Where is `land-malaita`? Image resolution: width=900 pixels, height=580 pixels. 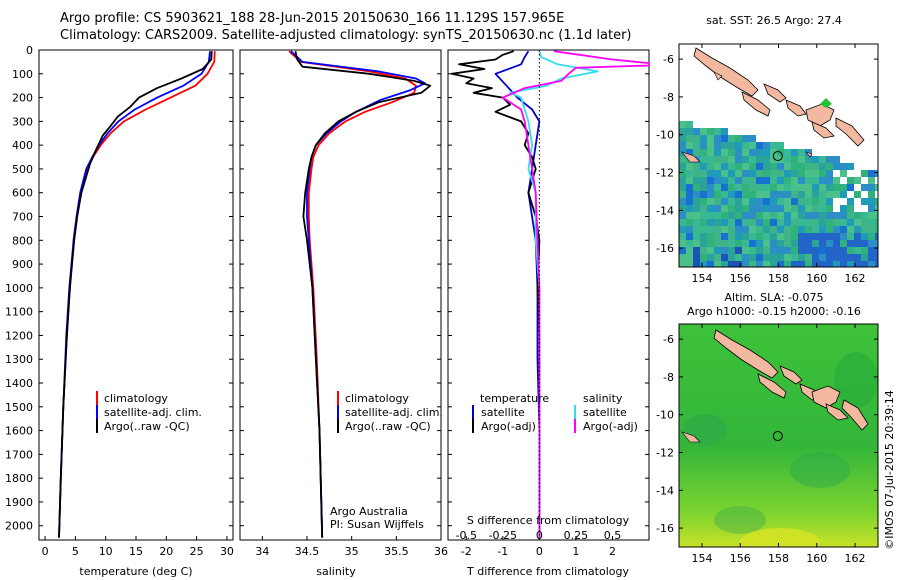 land-malaita is located at coordinates (850, 132).